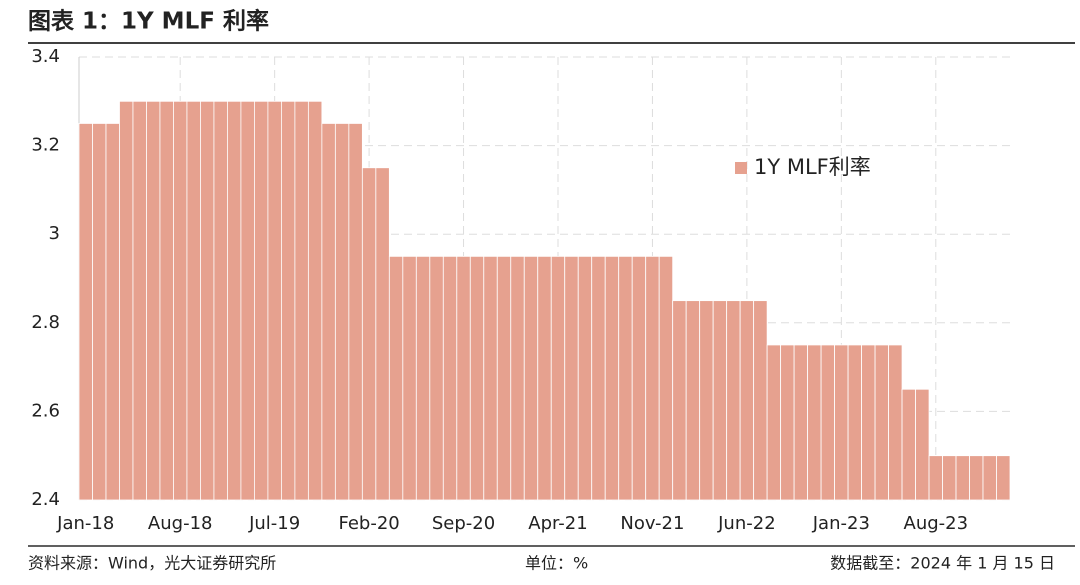  Describe the element at coordinates (556, 563) in the screenshot. I see `unit: 单位：%` at that location.